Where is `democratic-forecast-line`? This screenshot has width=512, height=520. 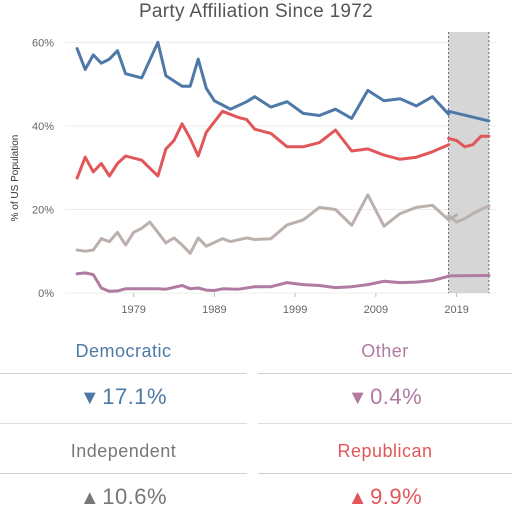 democratic-forecast-line is located at coordinates (469, 116).